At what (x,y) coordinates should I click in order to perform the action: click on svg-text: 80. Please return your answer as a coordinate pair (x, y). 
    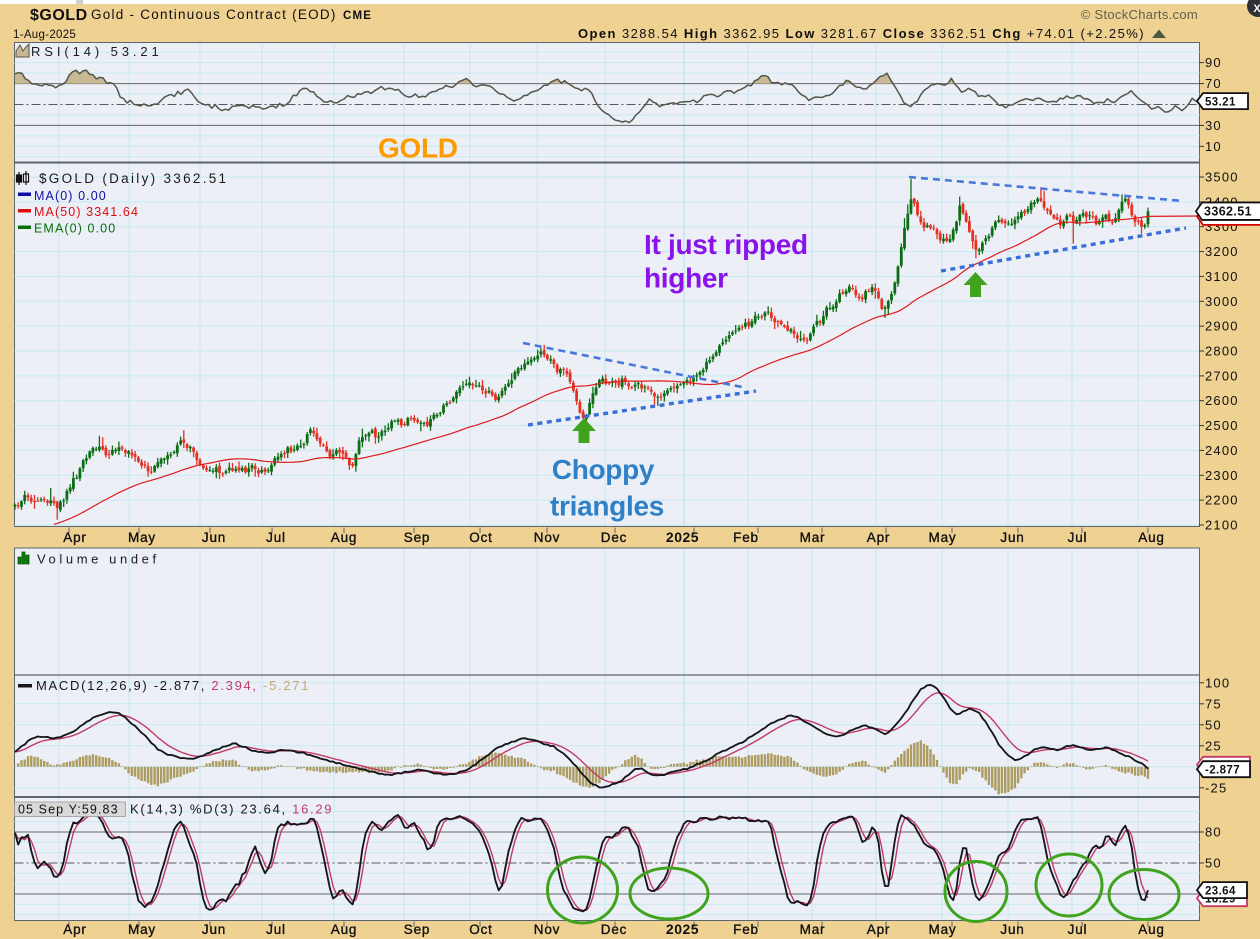
    Looking at the image, I should click on (1213, 832).